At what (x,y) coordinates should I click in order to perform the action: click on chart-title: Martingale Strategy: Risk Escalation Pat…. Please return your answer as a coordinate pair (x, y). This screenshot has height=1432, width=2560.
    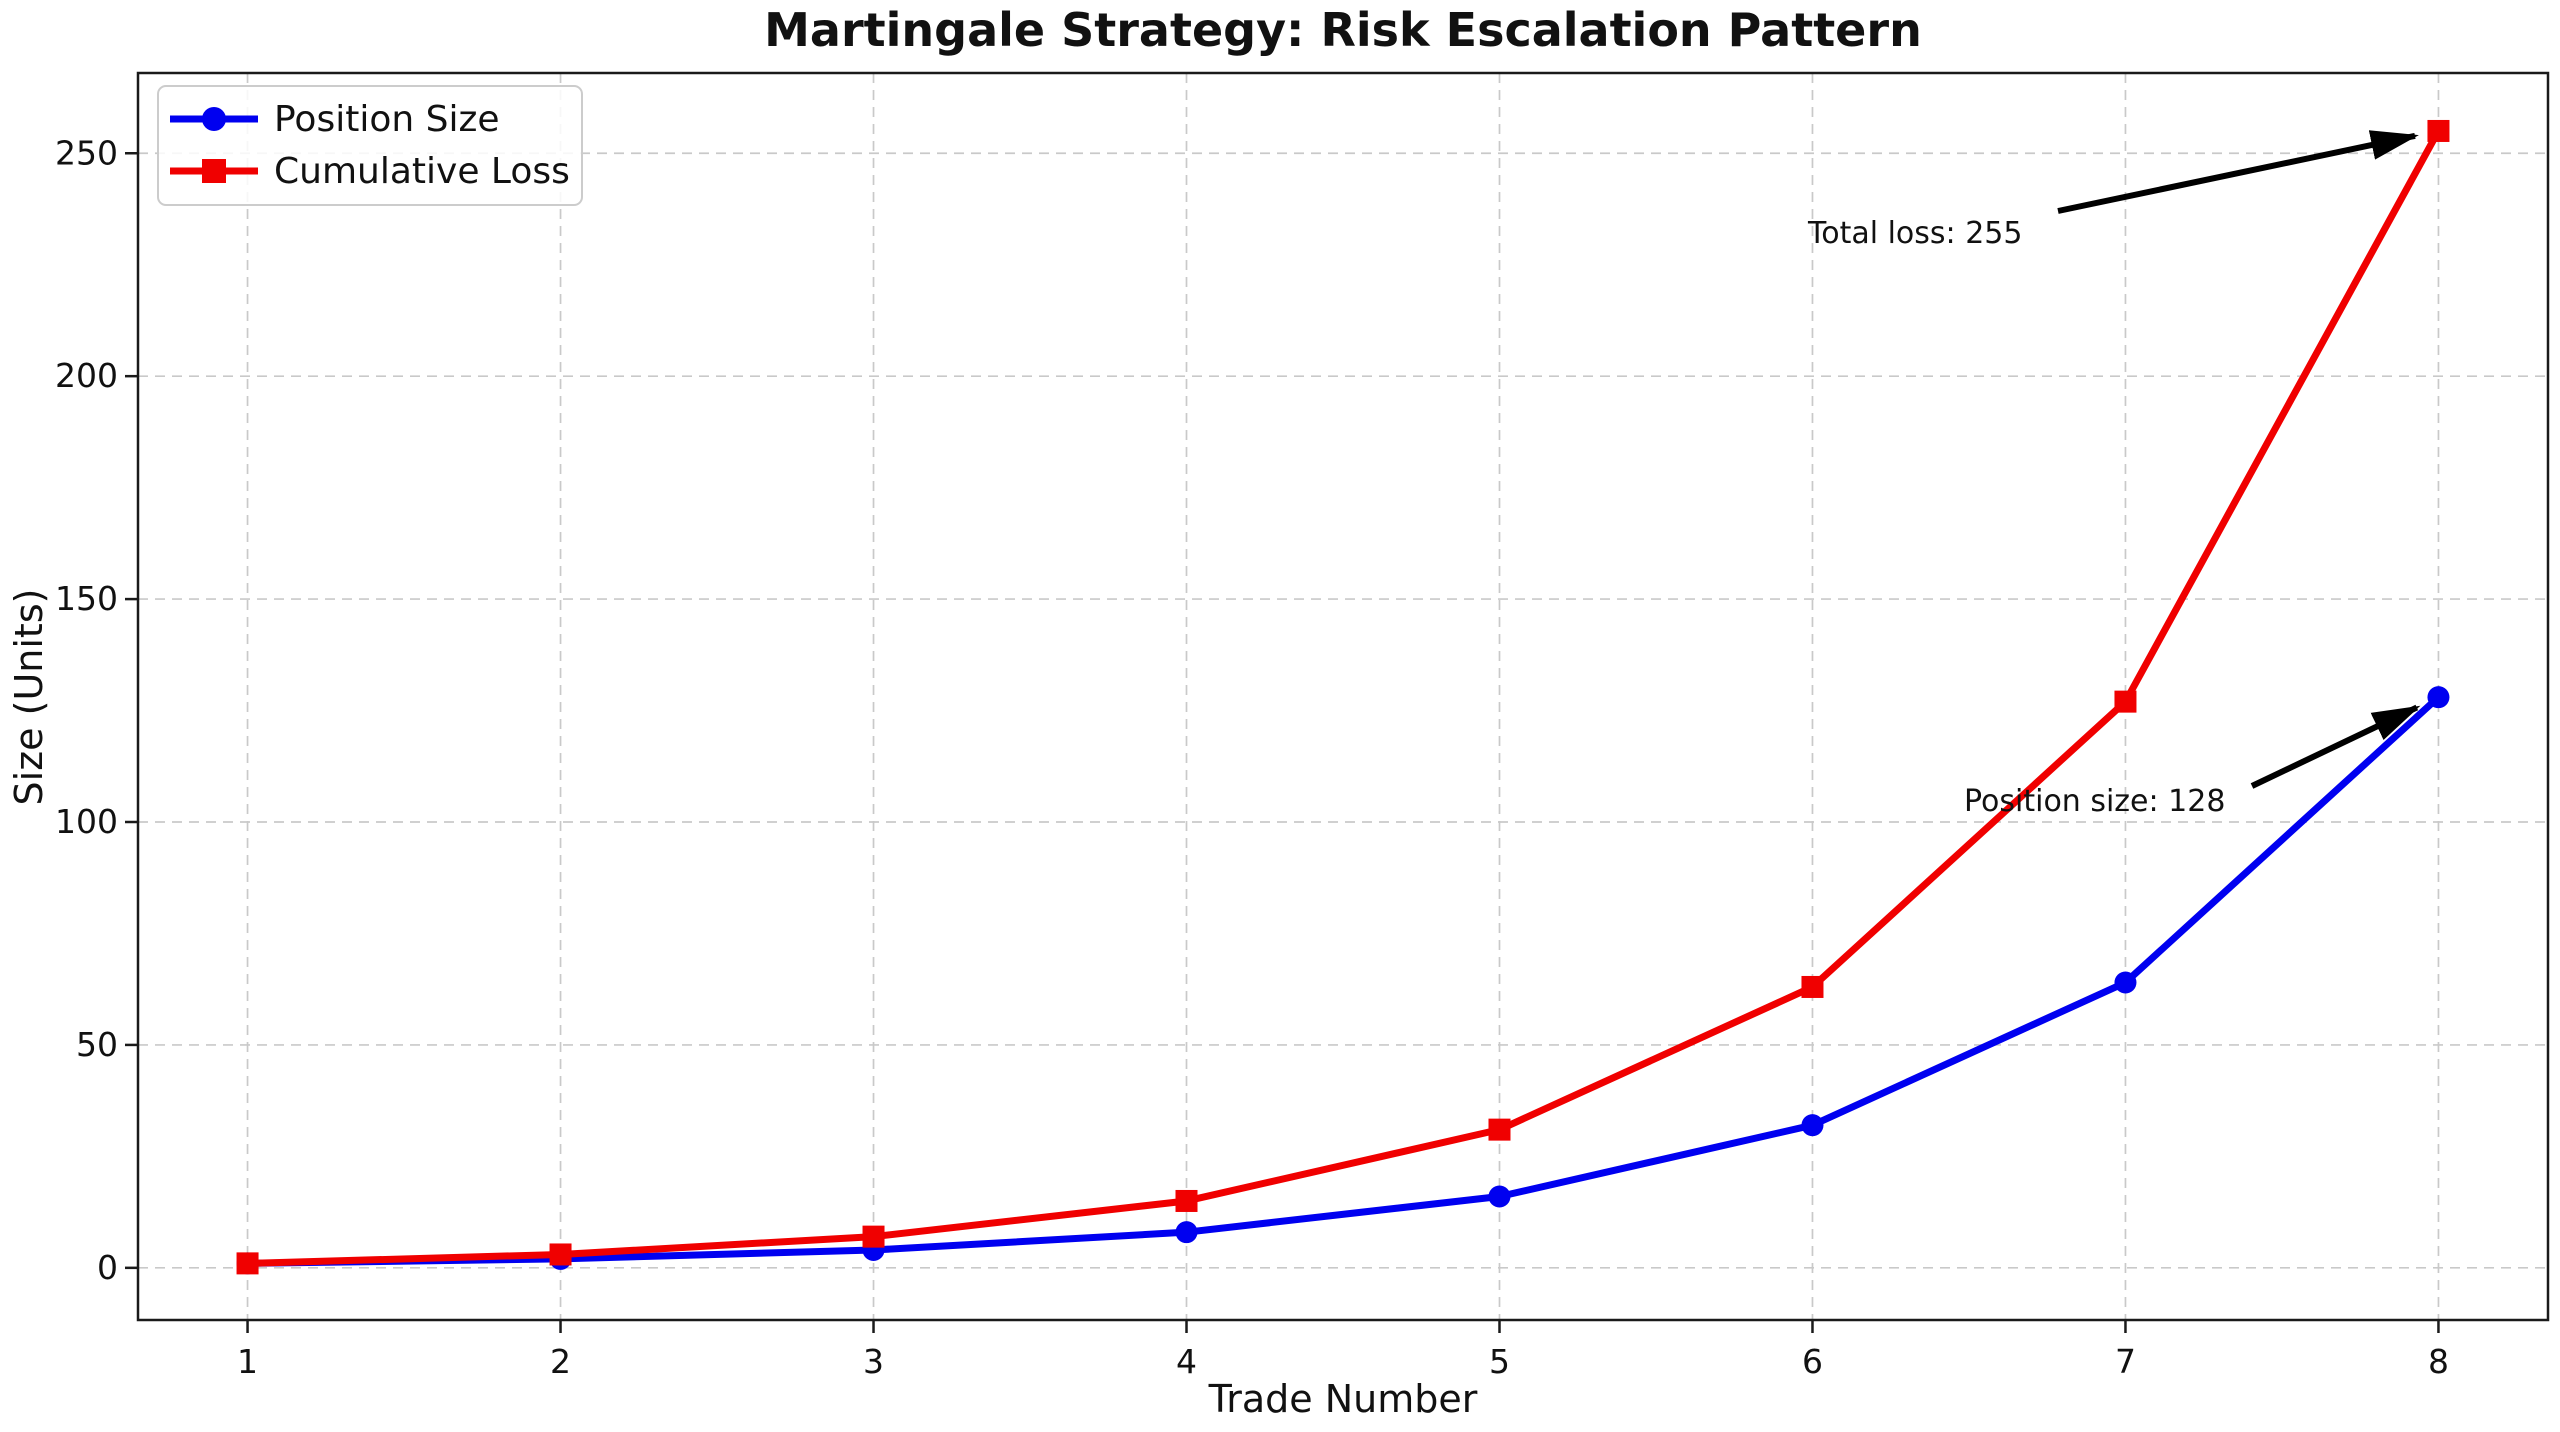
    Looking at the image, I should click on (1343, 30).